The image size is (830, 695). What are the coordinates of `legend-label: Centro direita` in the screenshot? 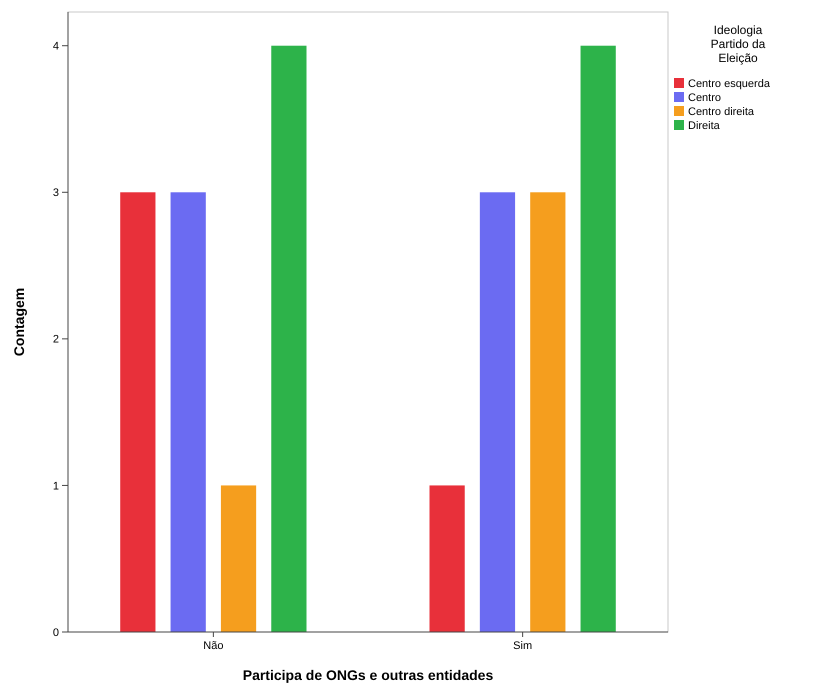 It's located at (721, 112).